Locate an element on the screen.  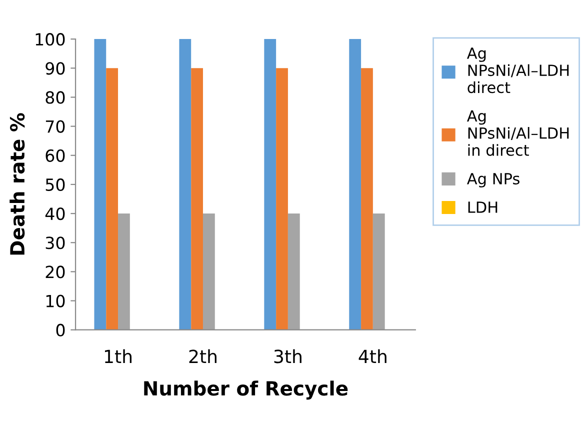
legend-label: Ag NPsNi/Al–LDH in direct is located at coordinates (517, 133).